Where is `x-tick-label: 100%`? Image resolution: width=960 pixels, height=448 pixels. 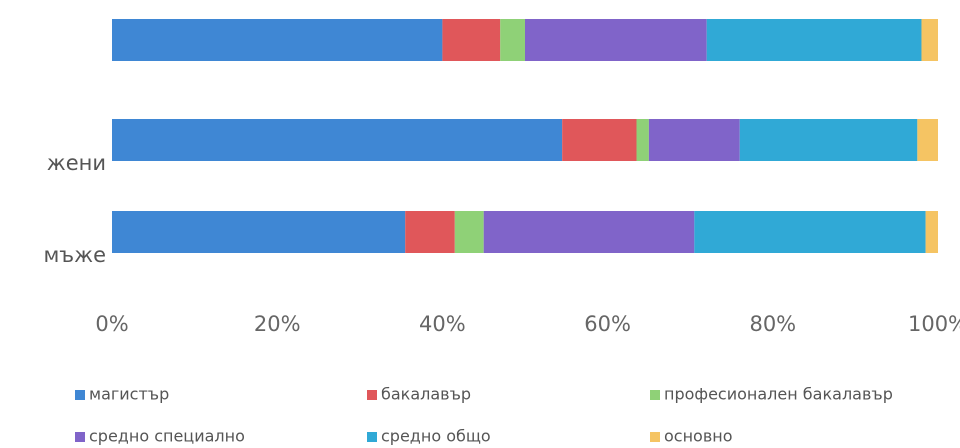
x-tick-label: 100% is located at coordinates (934, 324).